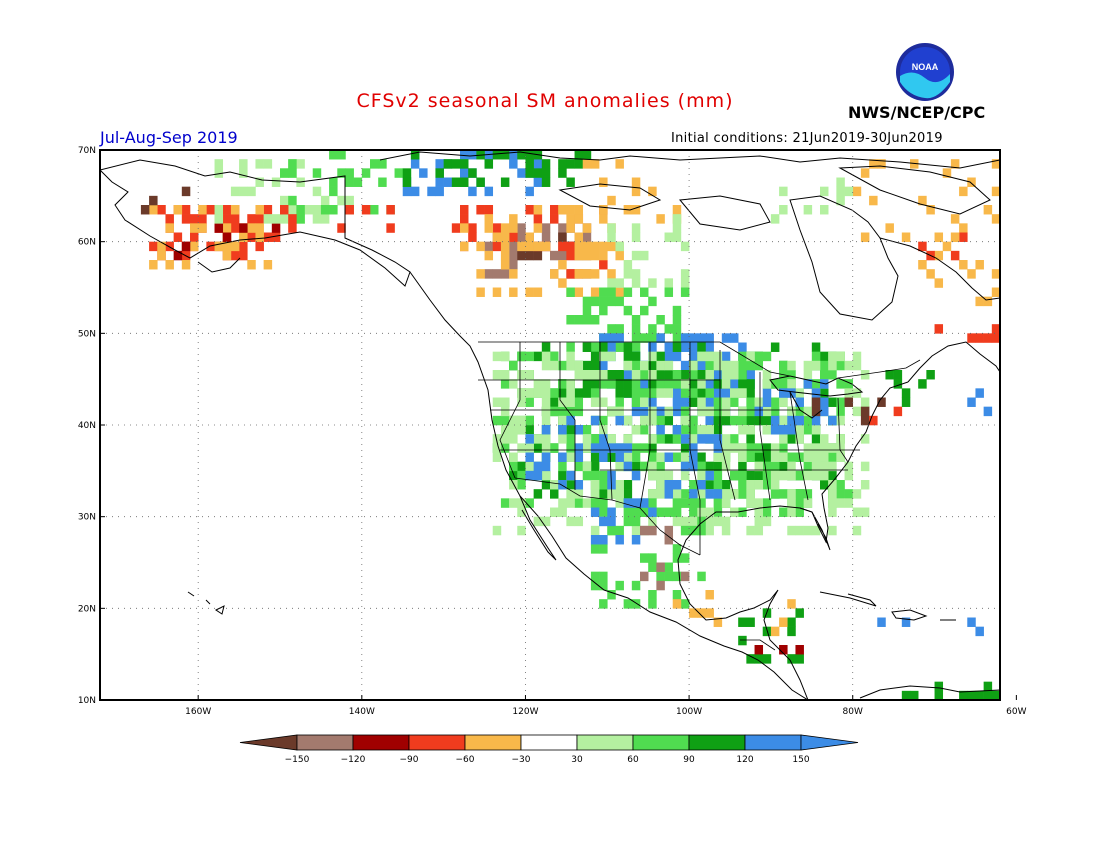 The width and height of the screenshot is (1100, 850). Describe the element at coordinates (549, 742) in the screenshot. I see `colorbar-segment` at that location.